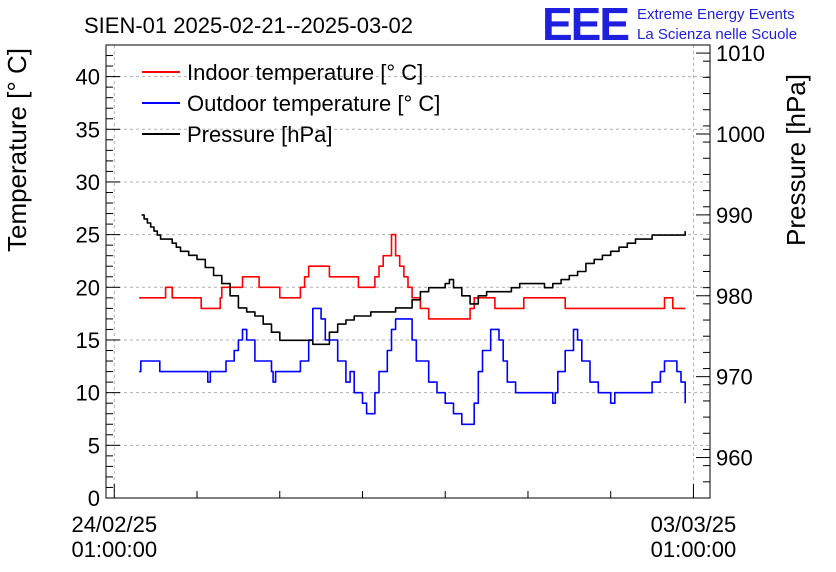  What do you see at coordinates (17, 150) in the screenshot?
I see `left-axis-label: Temperature [° C]` at bounding box center [17, 150].